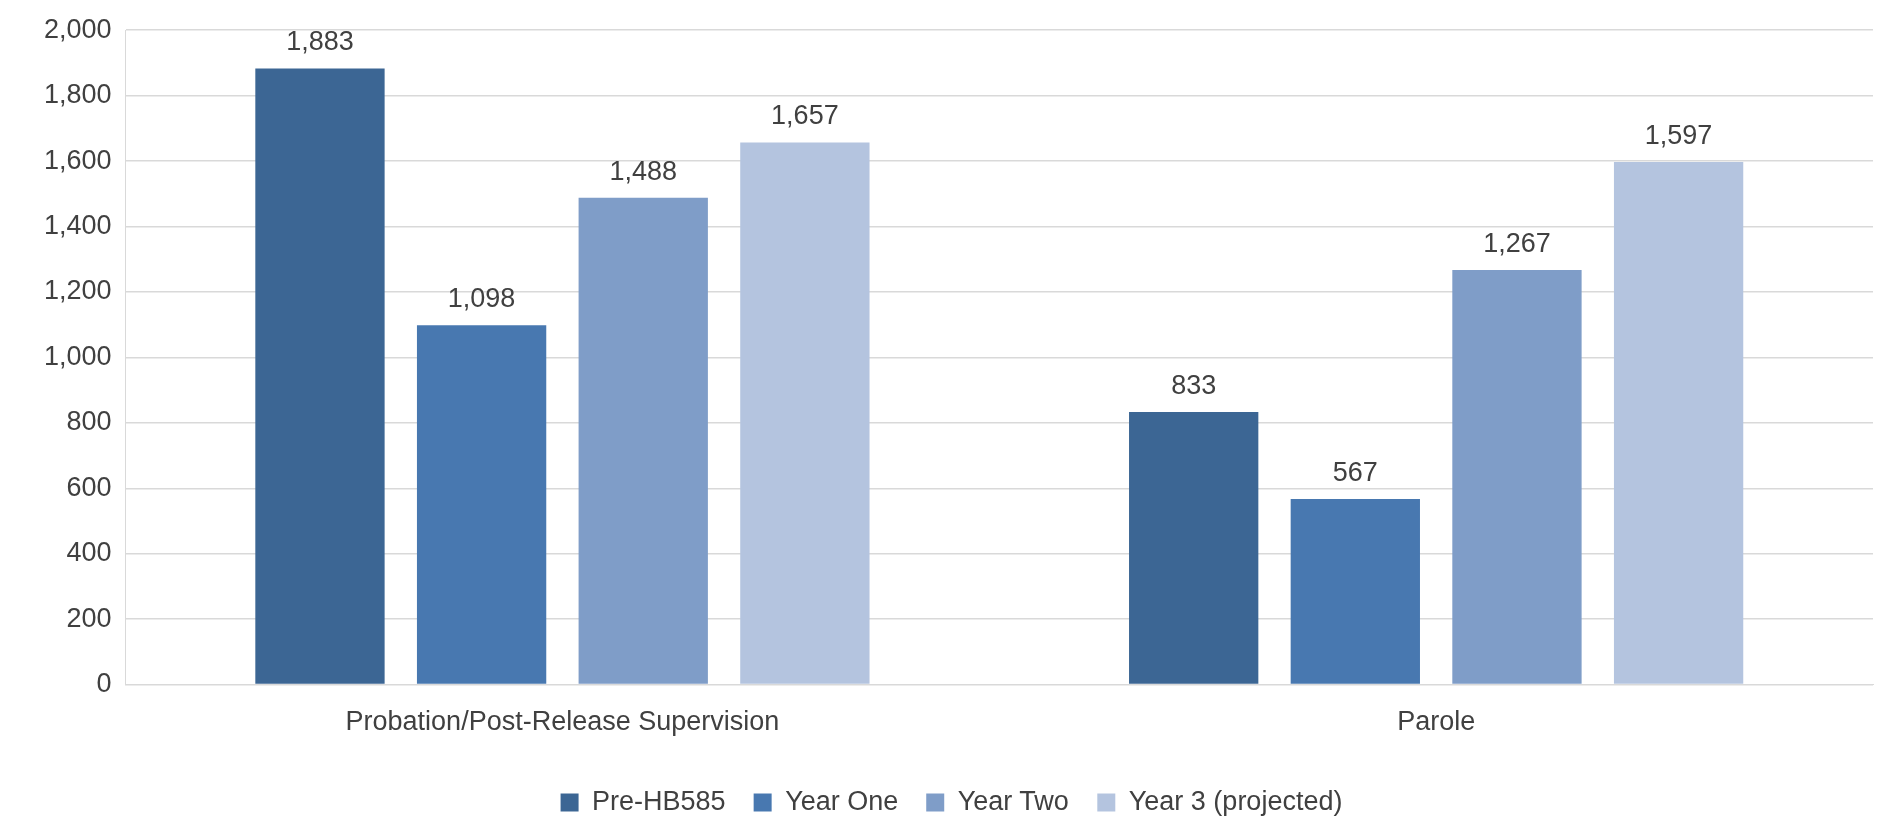  I want to click on y-tick-label: 0, so click(104, 683).